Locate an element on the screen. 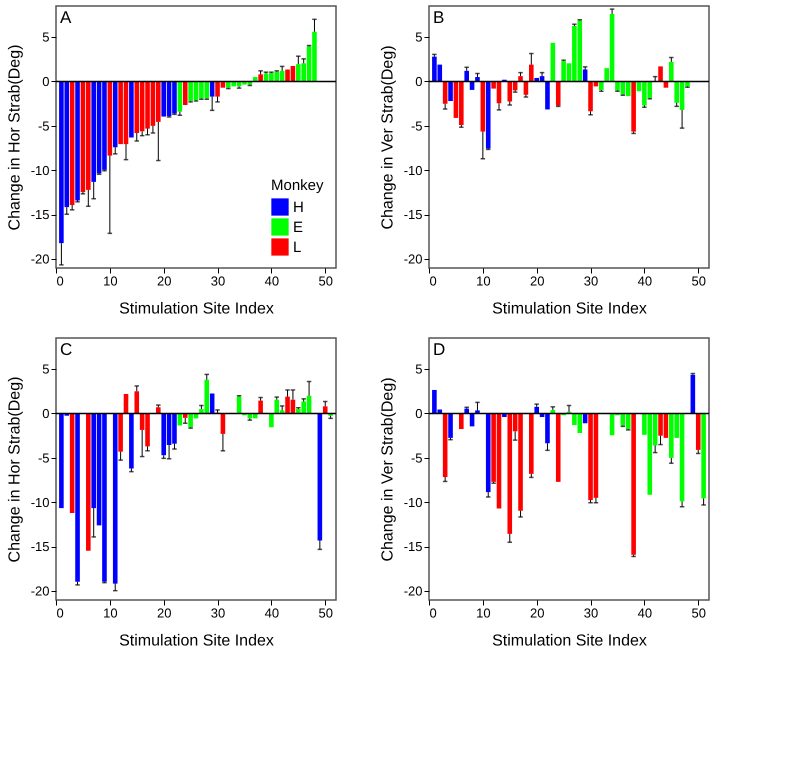  legend-label: L is located at coordinates (297, 247).